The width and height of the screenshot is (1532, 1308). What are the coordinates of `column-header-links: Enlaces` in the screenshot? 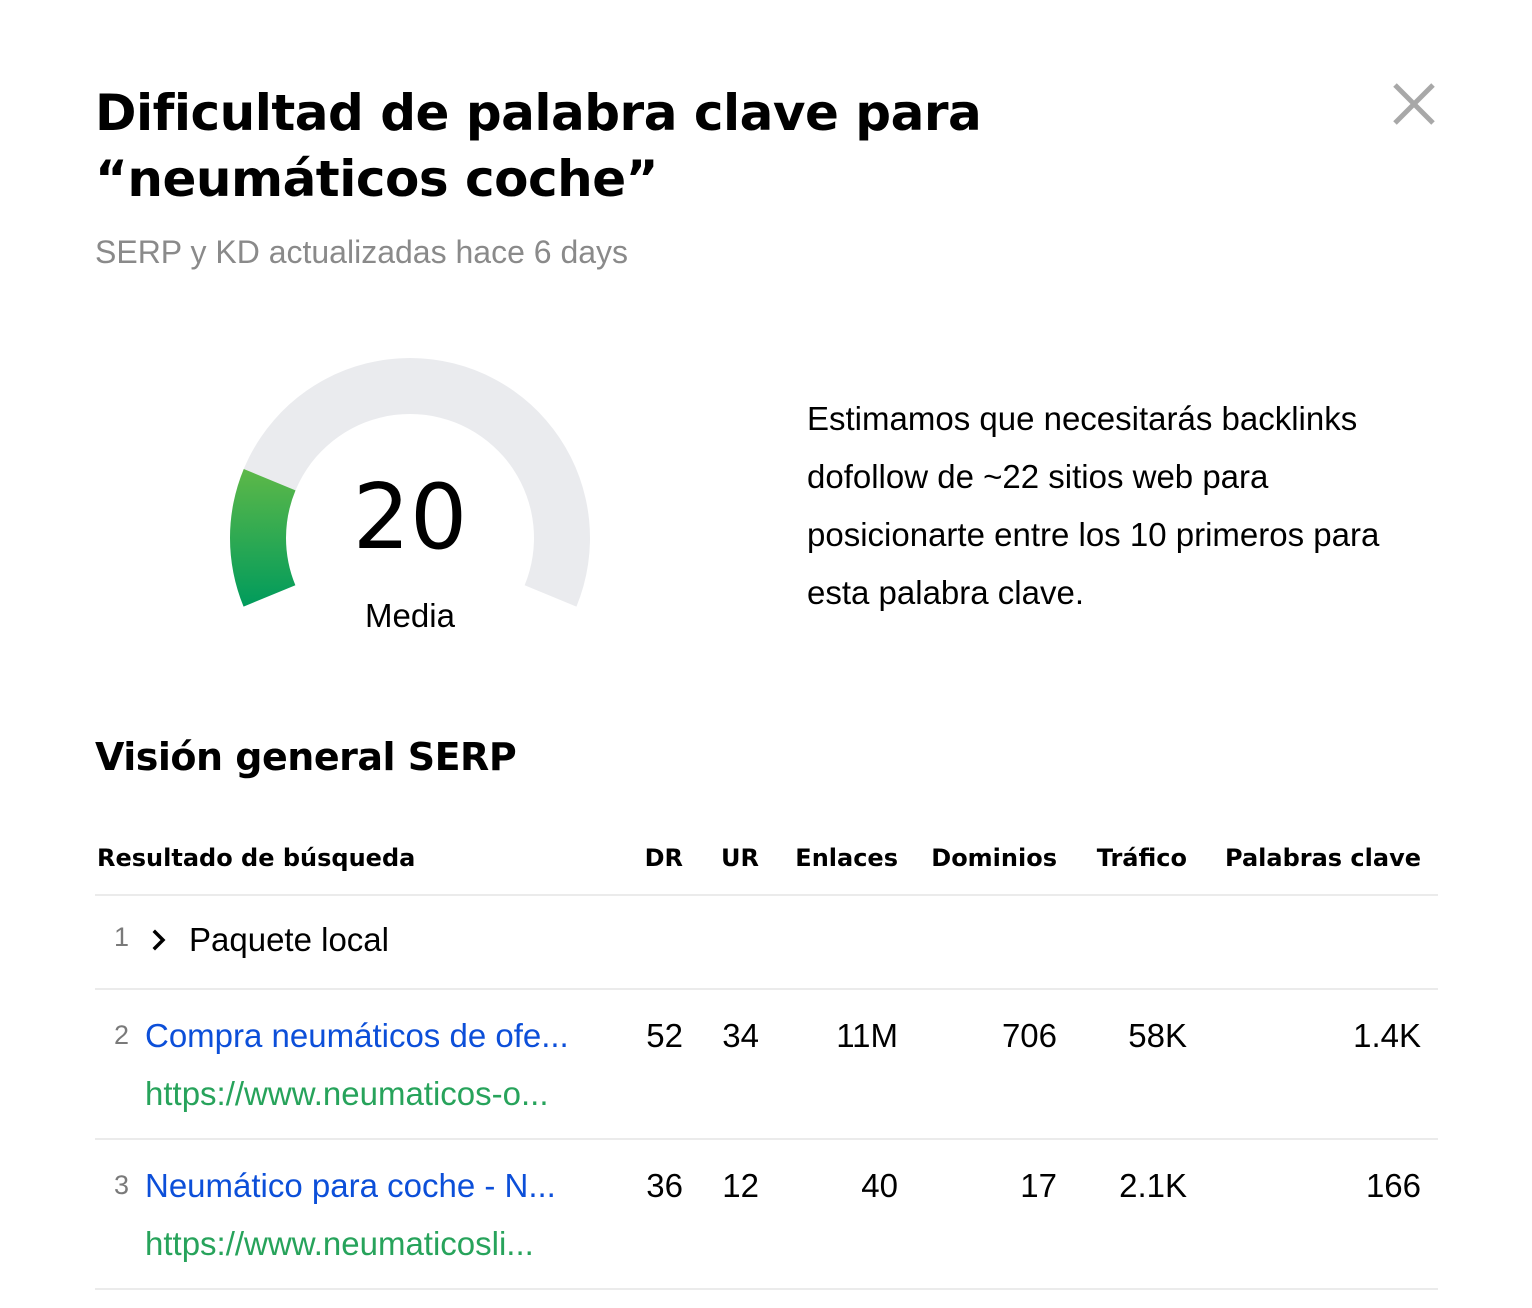 It's located at (846, 858).